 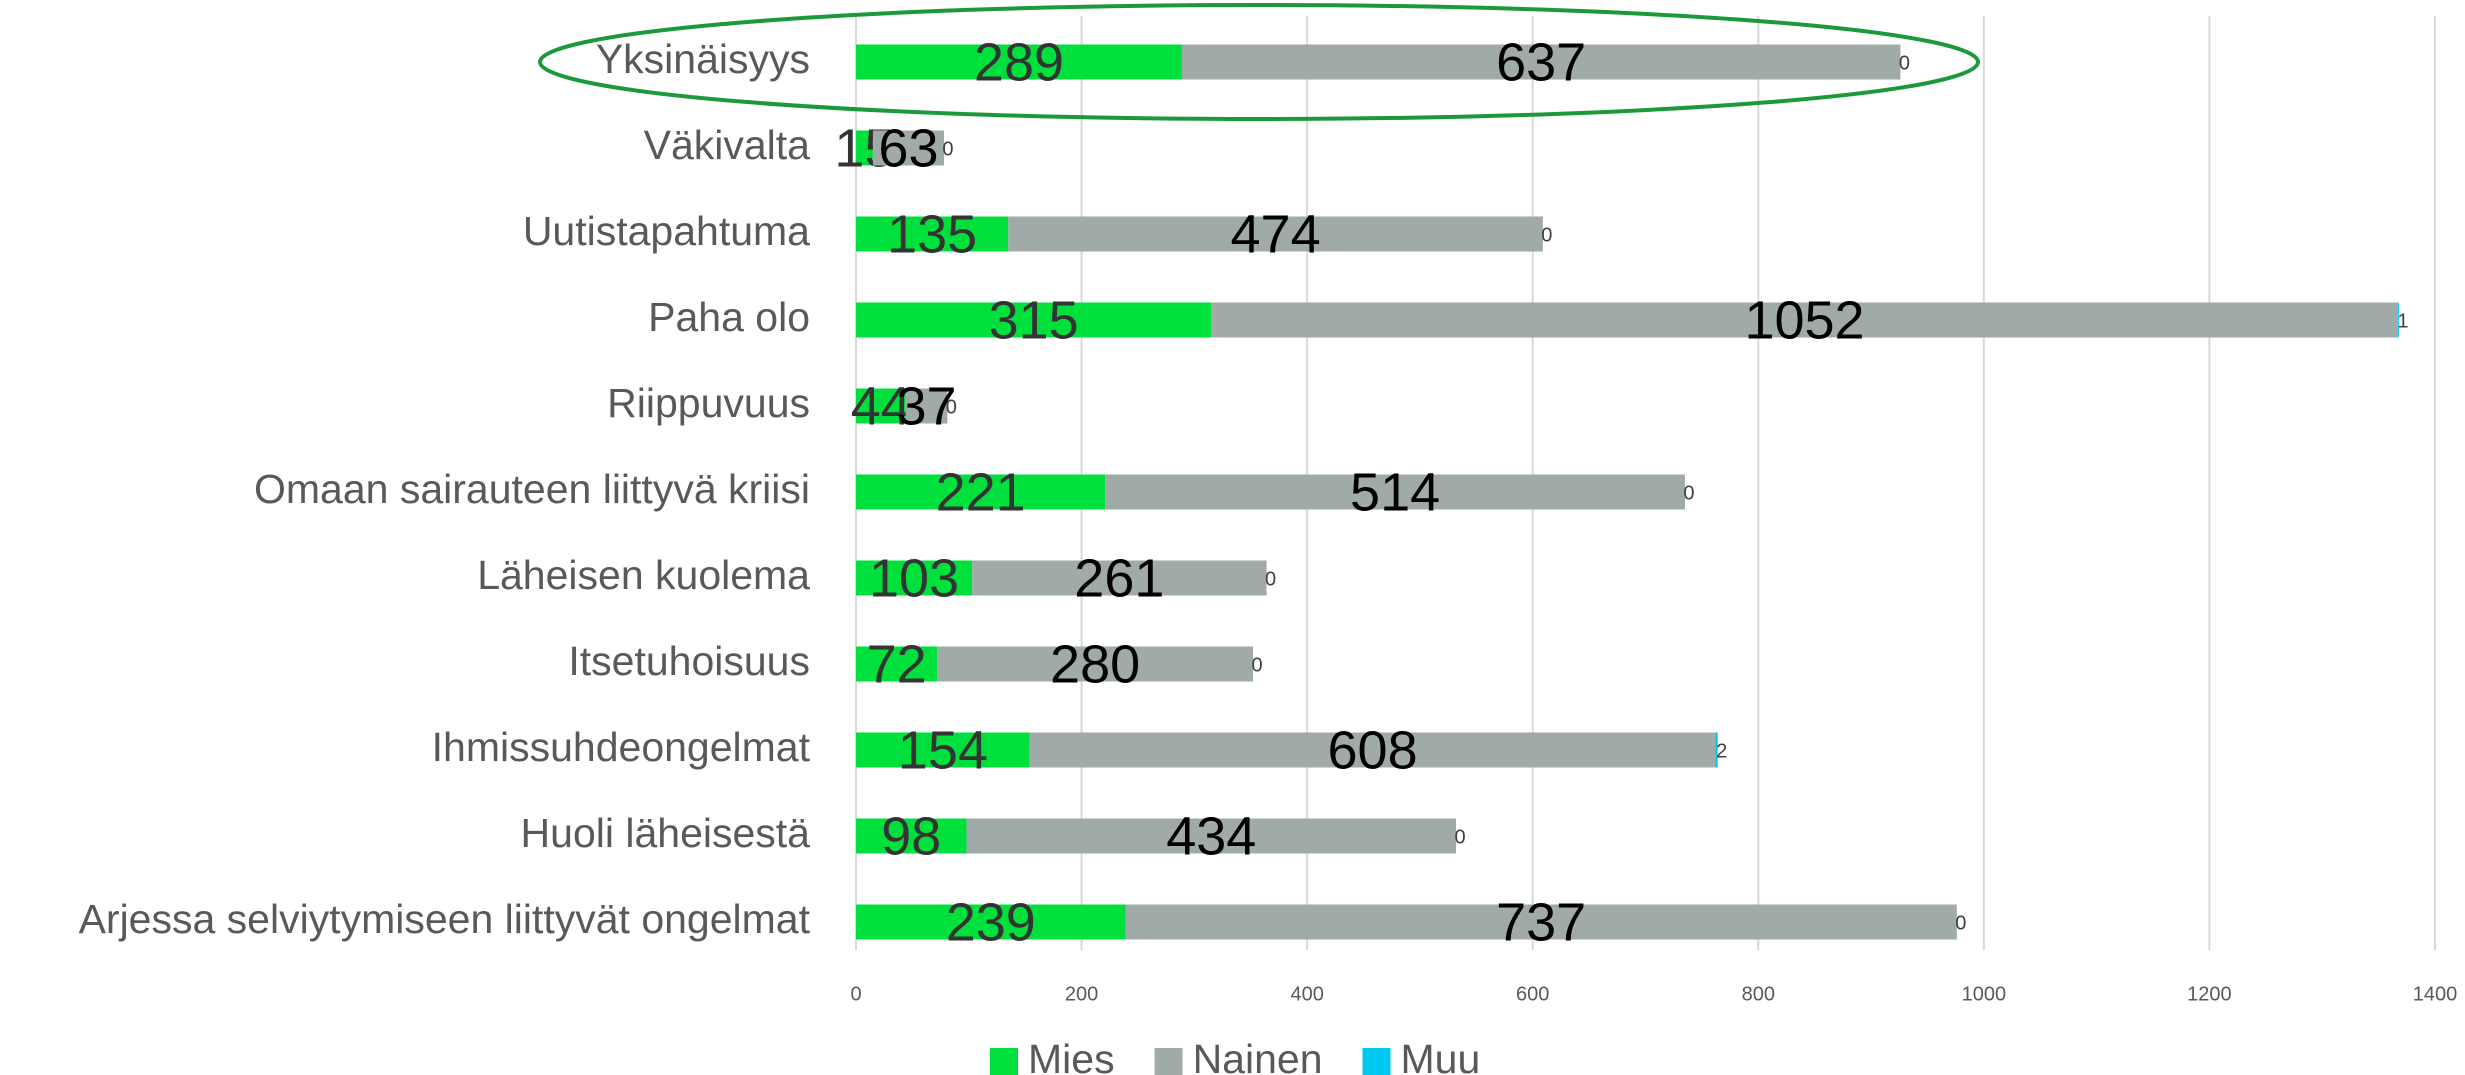 I want to click on value-label: 98, so click(x=911, y=836).